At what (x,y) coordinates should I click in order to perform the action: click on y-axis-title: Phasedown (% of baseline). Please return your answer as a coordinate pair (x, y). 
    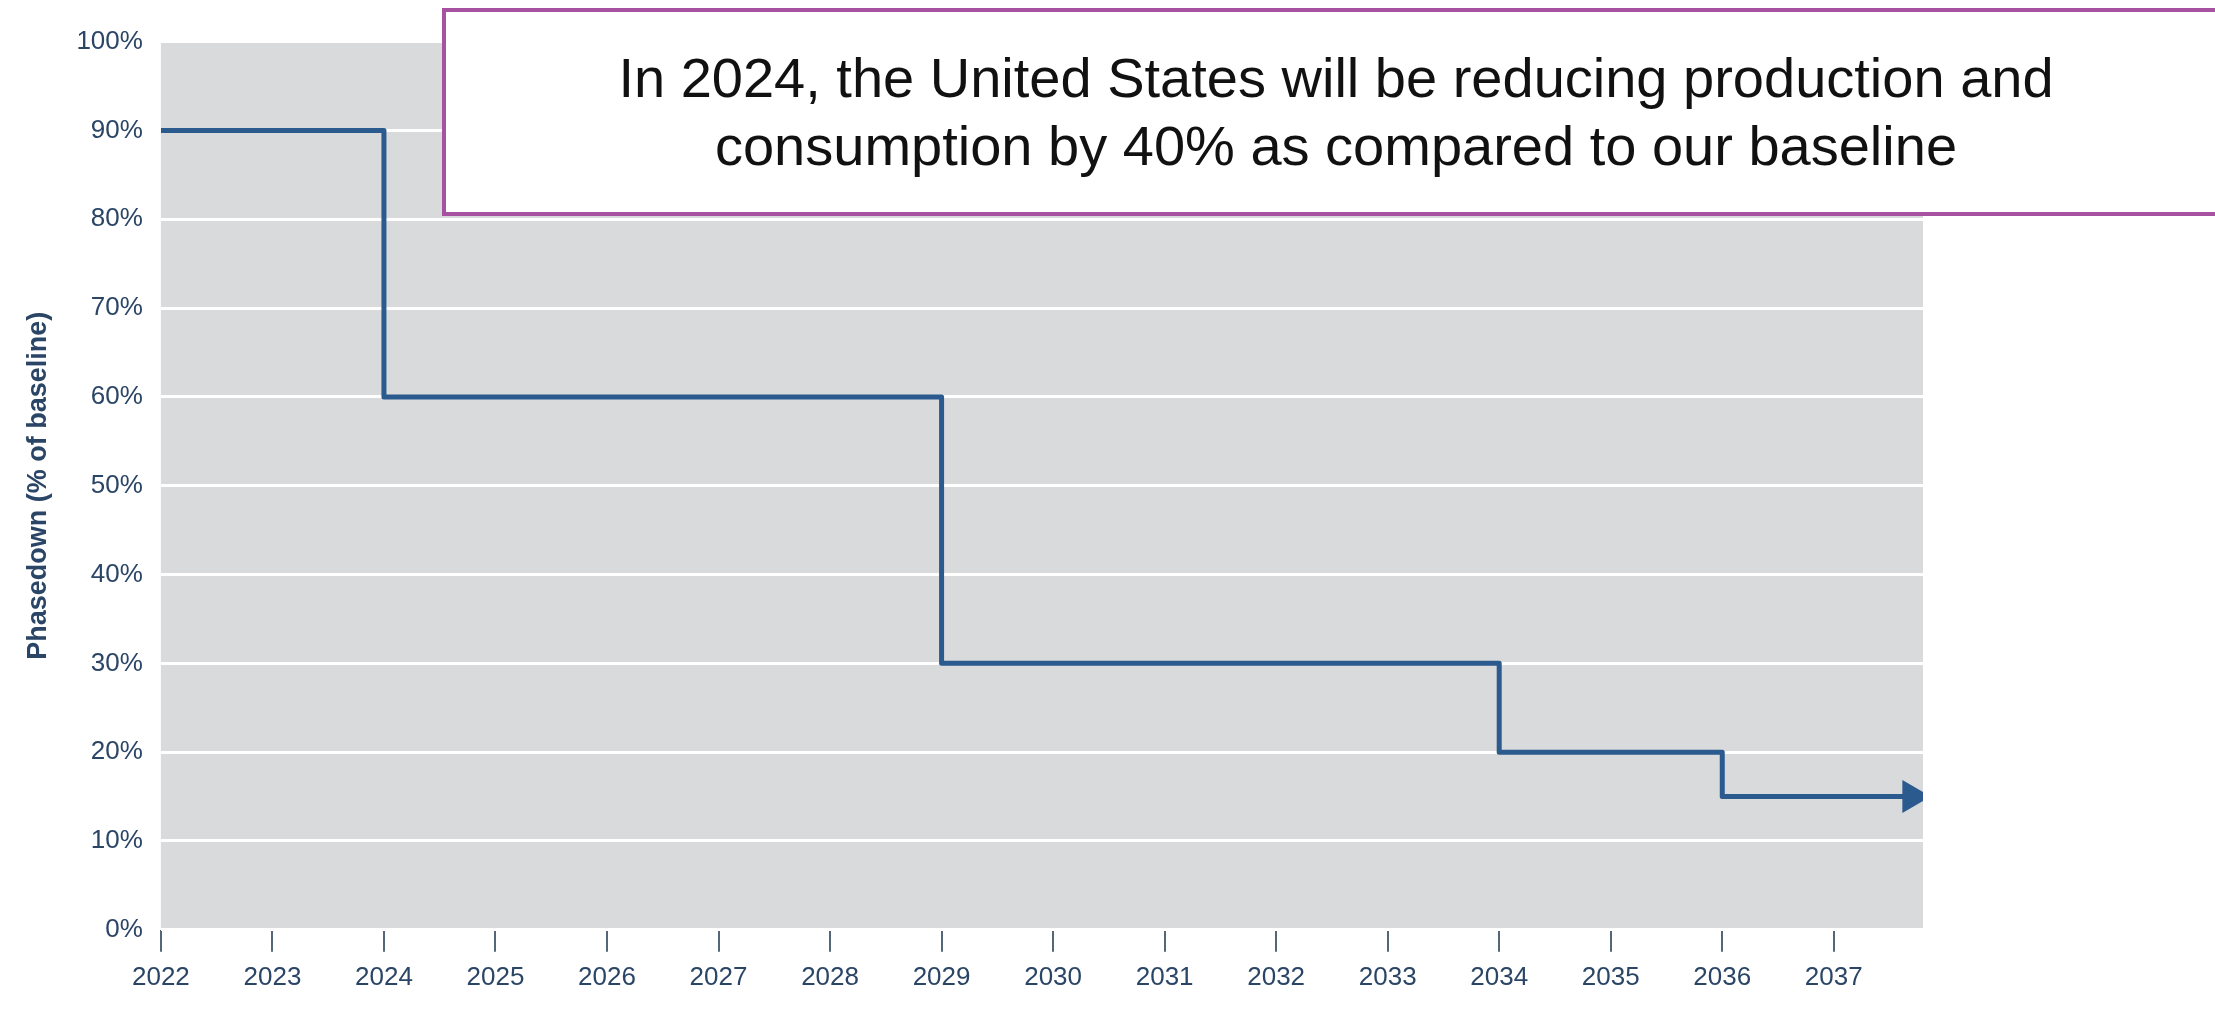
    Looking at the image, I should click on (36, 485).